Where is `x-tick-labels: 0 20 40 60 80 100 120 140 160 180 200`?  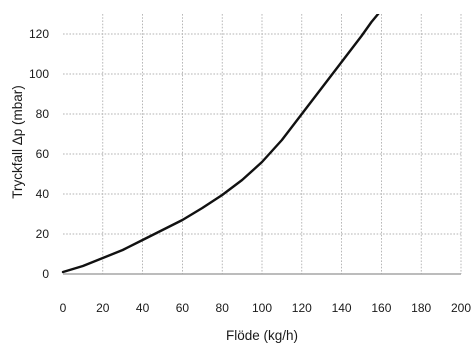
x-tick-labels: 0 20 40 60 80 100 120 140 160 180 200 is located at coordinates (266, 308).